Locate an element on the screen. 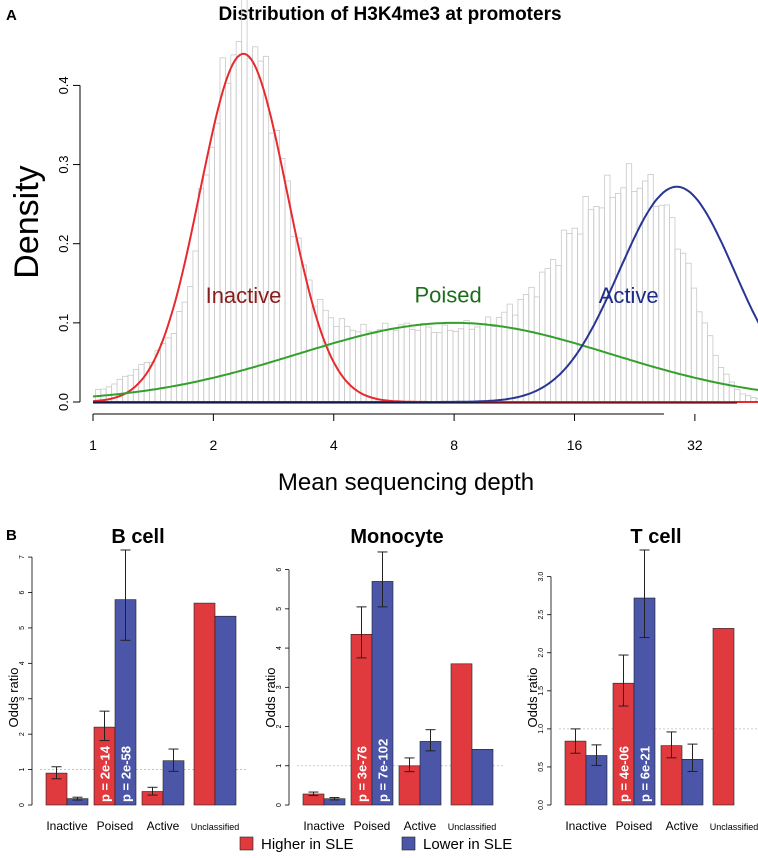  legend-label: Lower in SLE is located at coordinates (467, 844).